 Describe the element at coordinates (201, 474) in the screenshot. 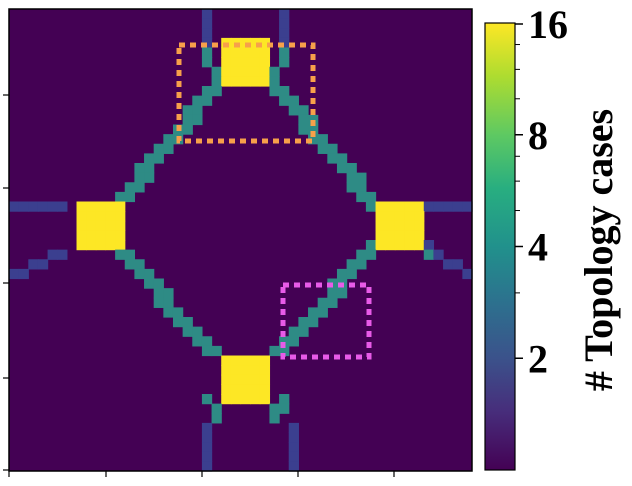

I see `x-ticks` at that location.